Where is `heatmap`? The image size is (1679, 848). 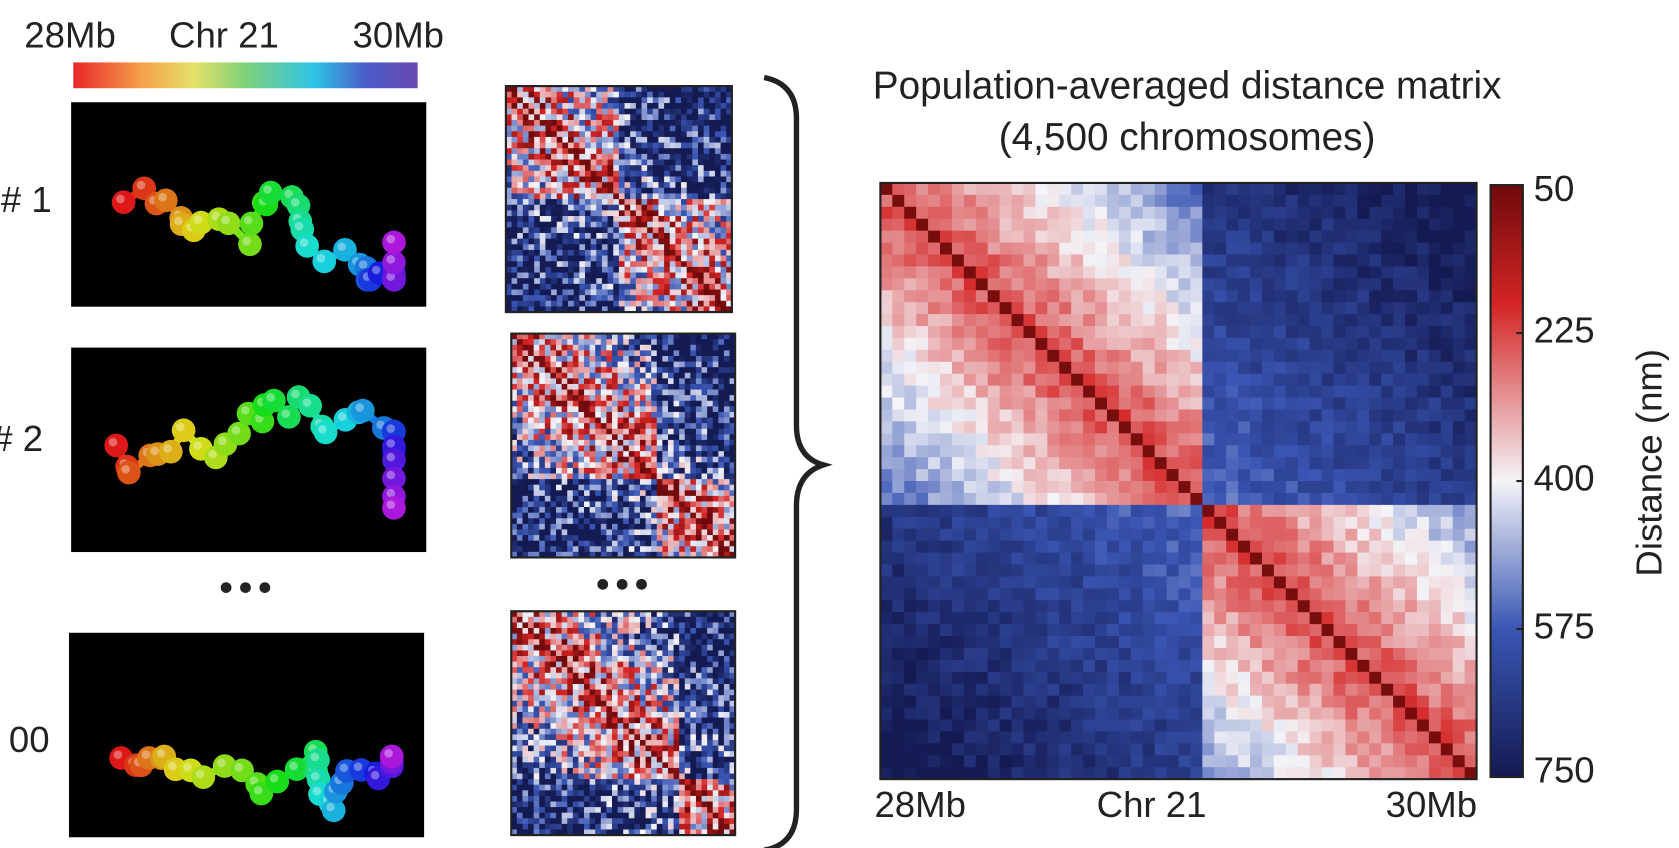 heatmap is located at coordinates (623, 723).